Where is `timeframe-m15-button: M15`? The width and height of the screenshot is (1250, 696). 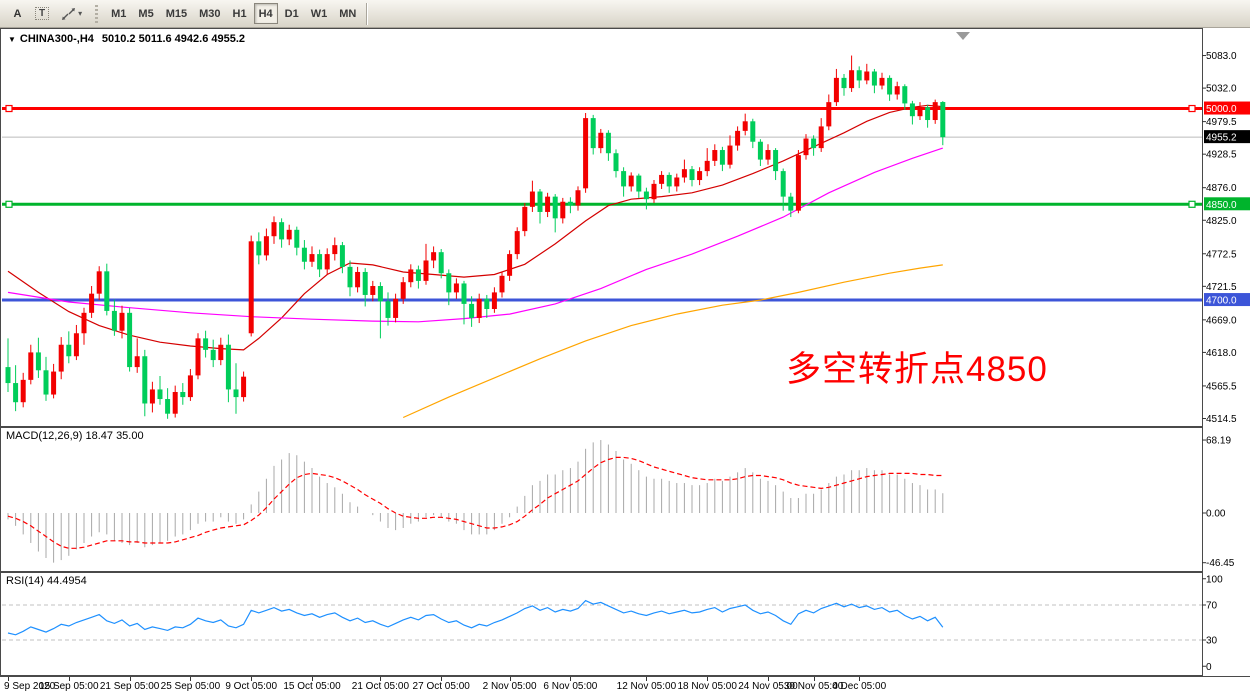 timeframe-m15-button: M15 is located at coordinates (176, 13).